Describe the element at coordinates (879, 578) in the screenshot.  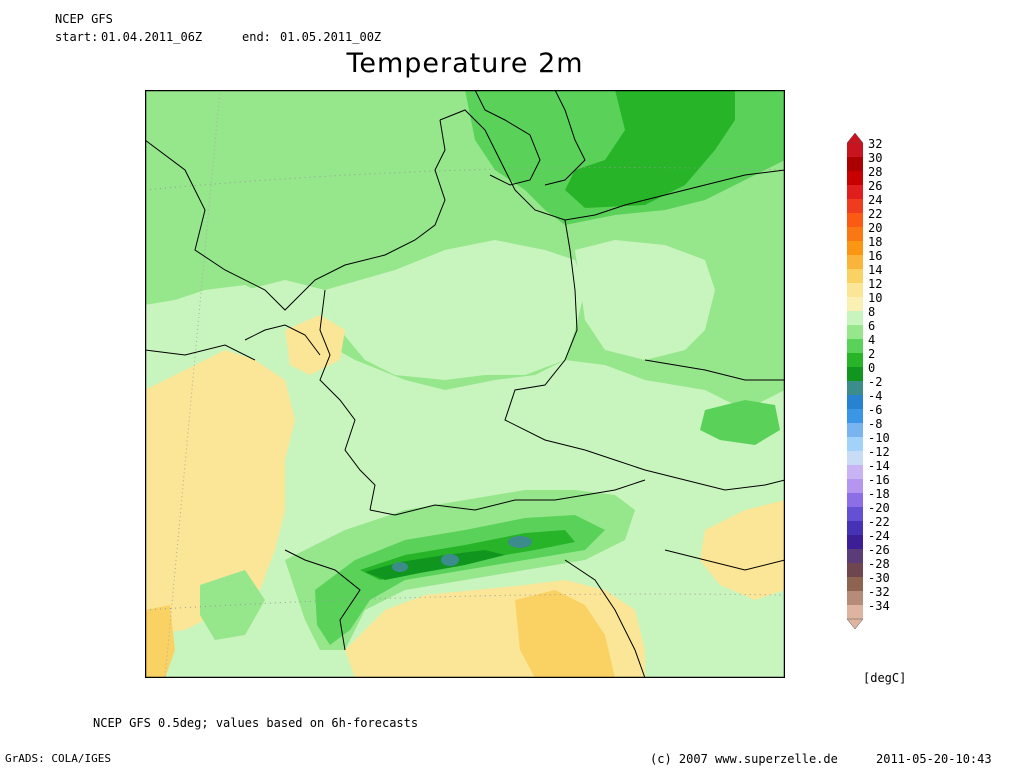
I see `legend-tick-label: -30` at that location.